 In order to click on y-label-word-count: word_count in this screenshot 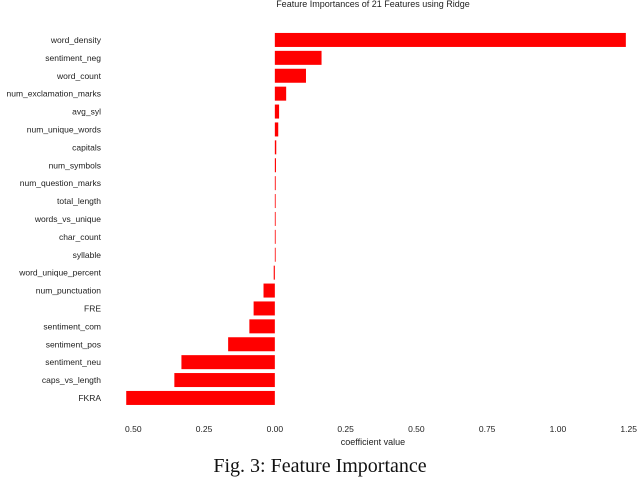, I will do `click(79, 76)`.